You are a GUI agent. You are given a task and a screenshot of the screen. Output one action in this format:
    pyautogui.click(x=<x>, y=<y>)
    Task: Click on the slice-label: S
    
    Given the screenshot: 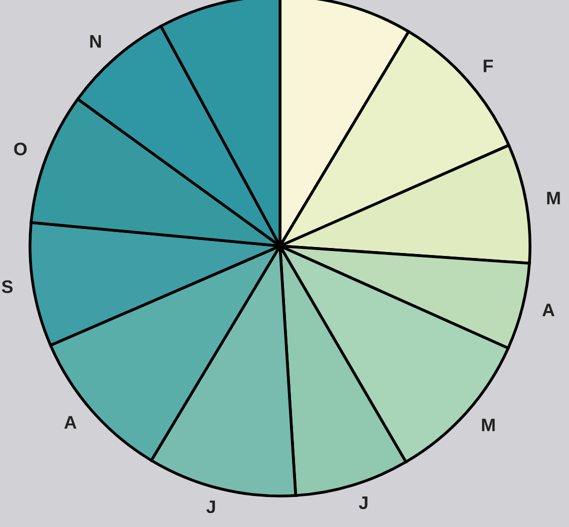 What is the action you would take?
    pyautogui.click(x=7, y=287)
    